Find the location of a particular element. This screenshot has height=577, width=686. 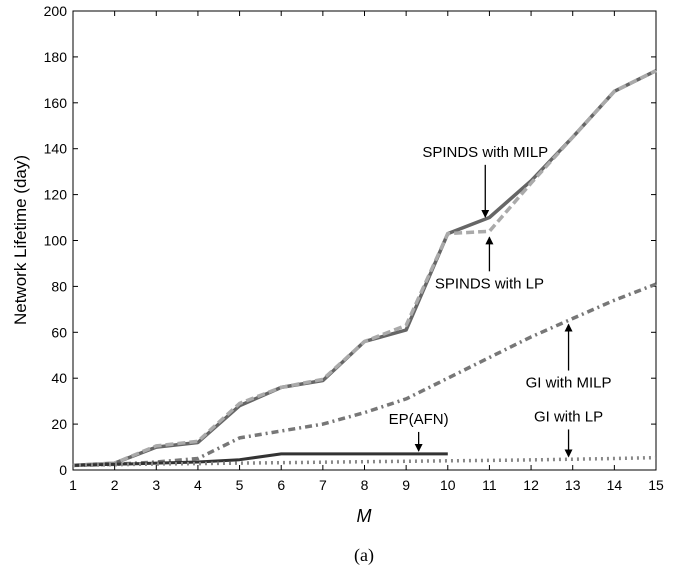

y-tick-label: 60 is located at coordinates (59, 332).